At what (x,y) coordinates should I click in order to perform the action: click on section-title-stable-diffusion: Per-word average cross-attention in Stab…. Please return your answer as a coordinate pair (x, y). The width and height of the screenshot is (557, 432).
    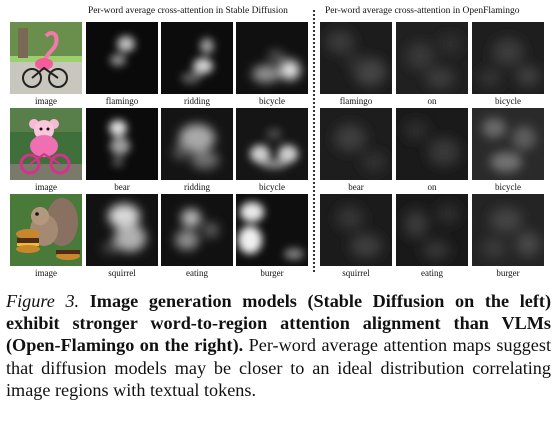
    Looking at the image, I should click on (188, 11).